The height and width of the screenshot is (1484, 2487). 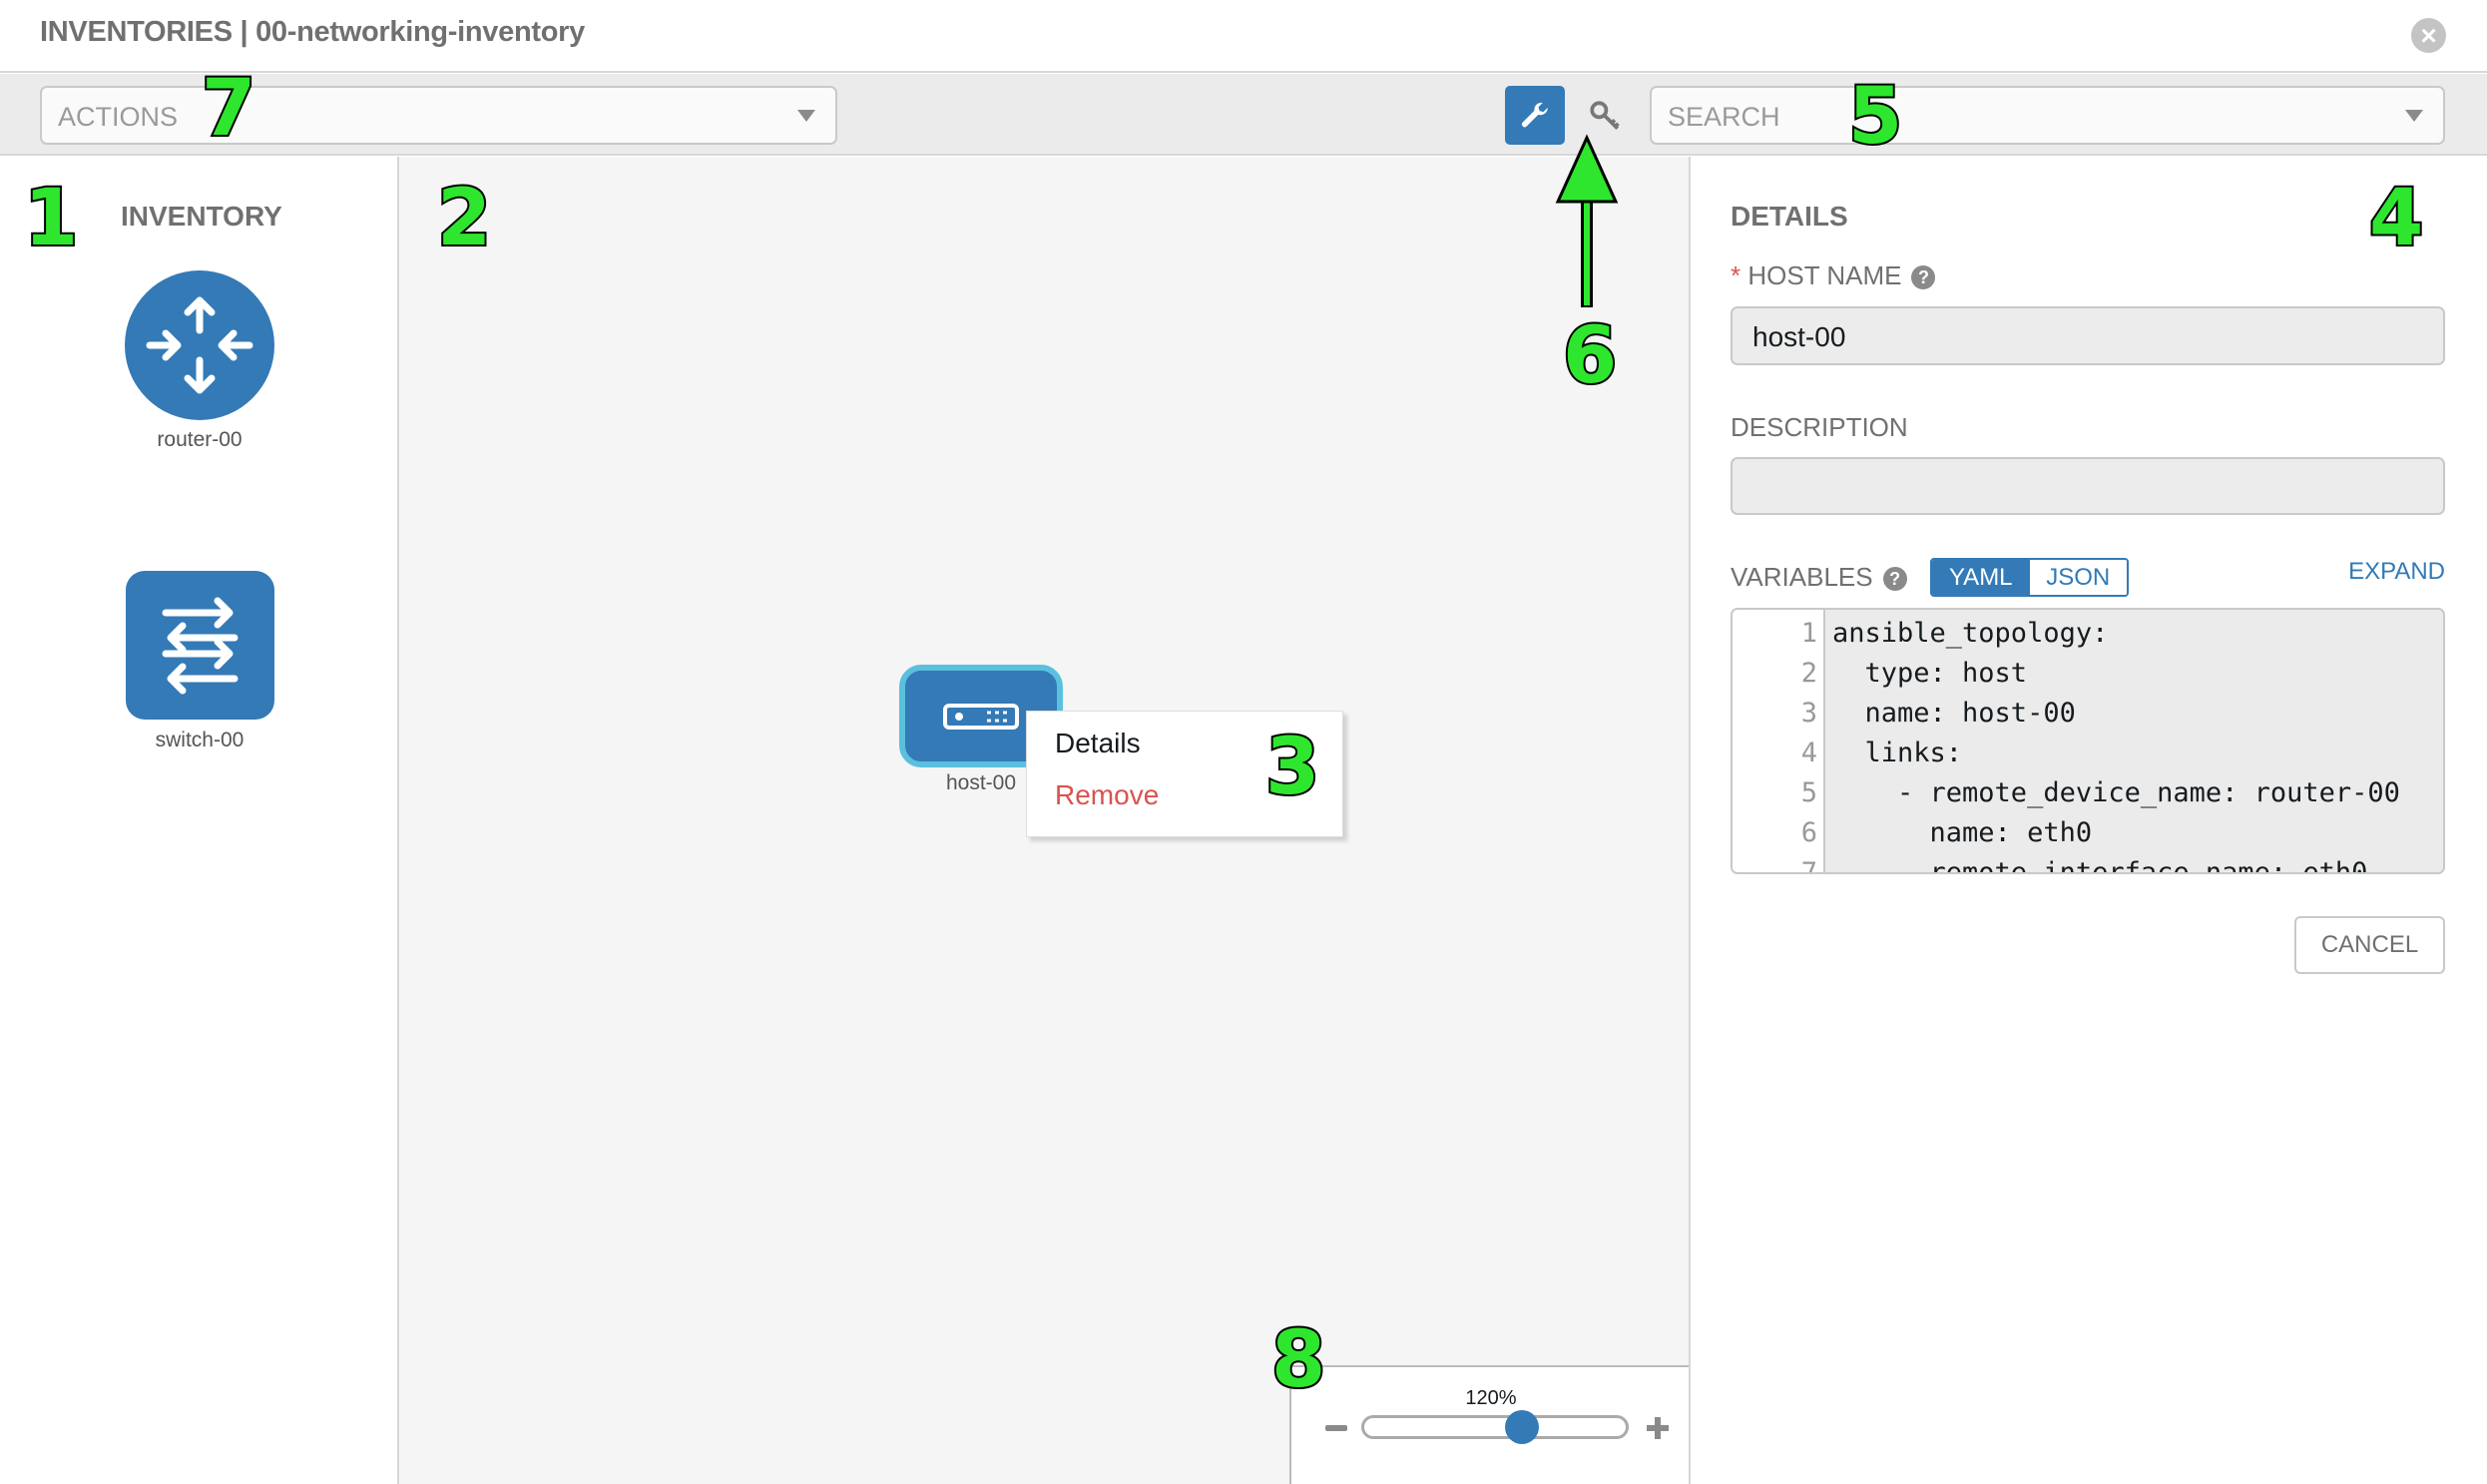 What do you see at coordinates (1658, 1428) in the screenshot?
I see `zoom-in-icon` at bounding box center [1658, 1428].